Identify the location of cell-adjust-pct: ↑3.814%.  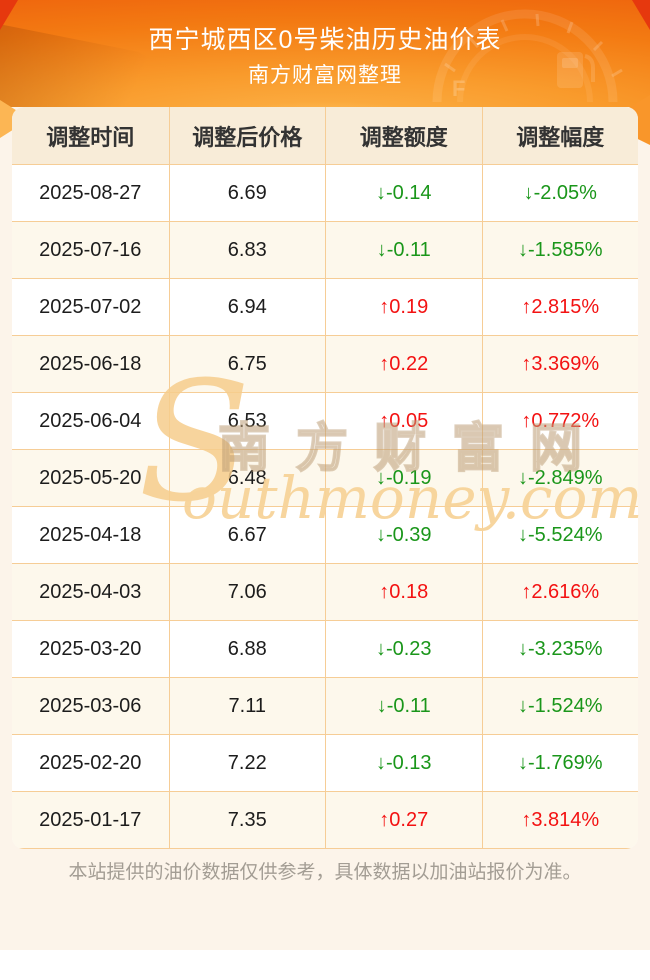
(560, 820).